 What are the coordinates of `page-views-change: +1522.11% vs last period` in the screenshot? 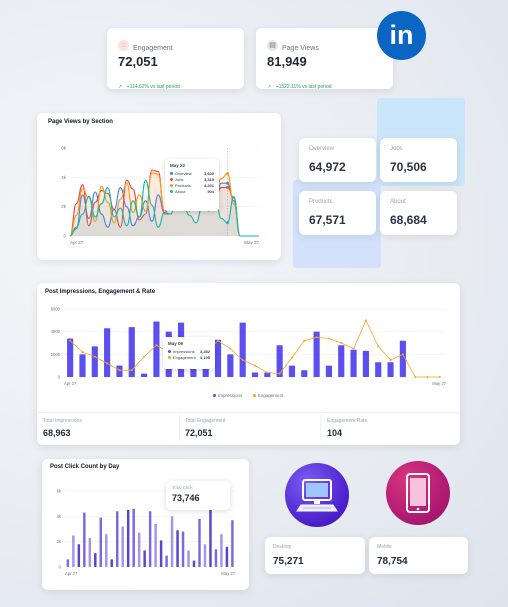 It's located at (303, 87).